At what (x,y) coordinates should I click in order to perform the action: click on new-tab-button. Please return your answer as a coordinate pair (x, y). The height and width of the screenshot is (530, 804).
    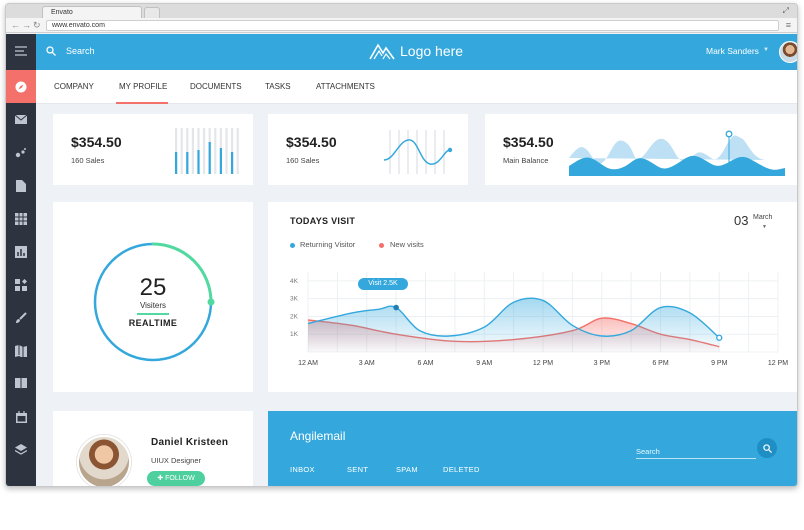
    Looking at the image, I should click on (152, 12).